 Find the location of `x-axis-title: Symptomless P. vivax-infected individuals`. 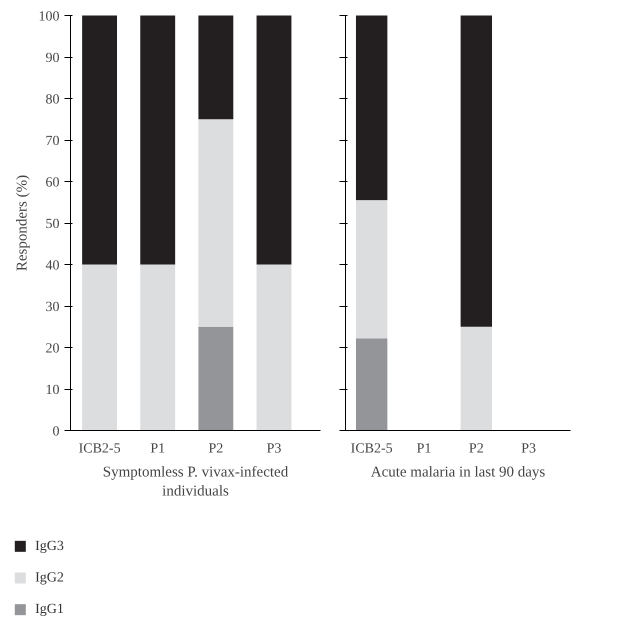

x-axis-title: Symptomless P. vivax-infected individuals is located at coordinates (195, 482).